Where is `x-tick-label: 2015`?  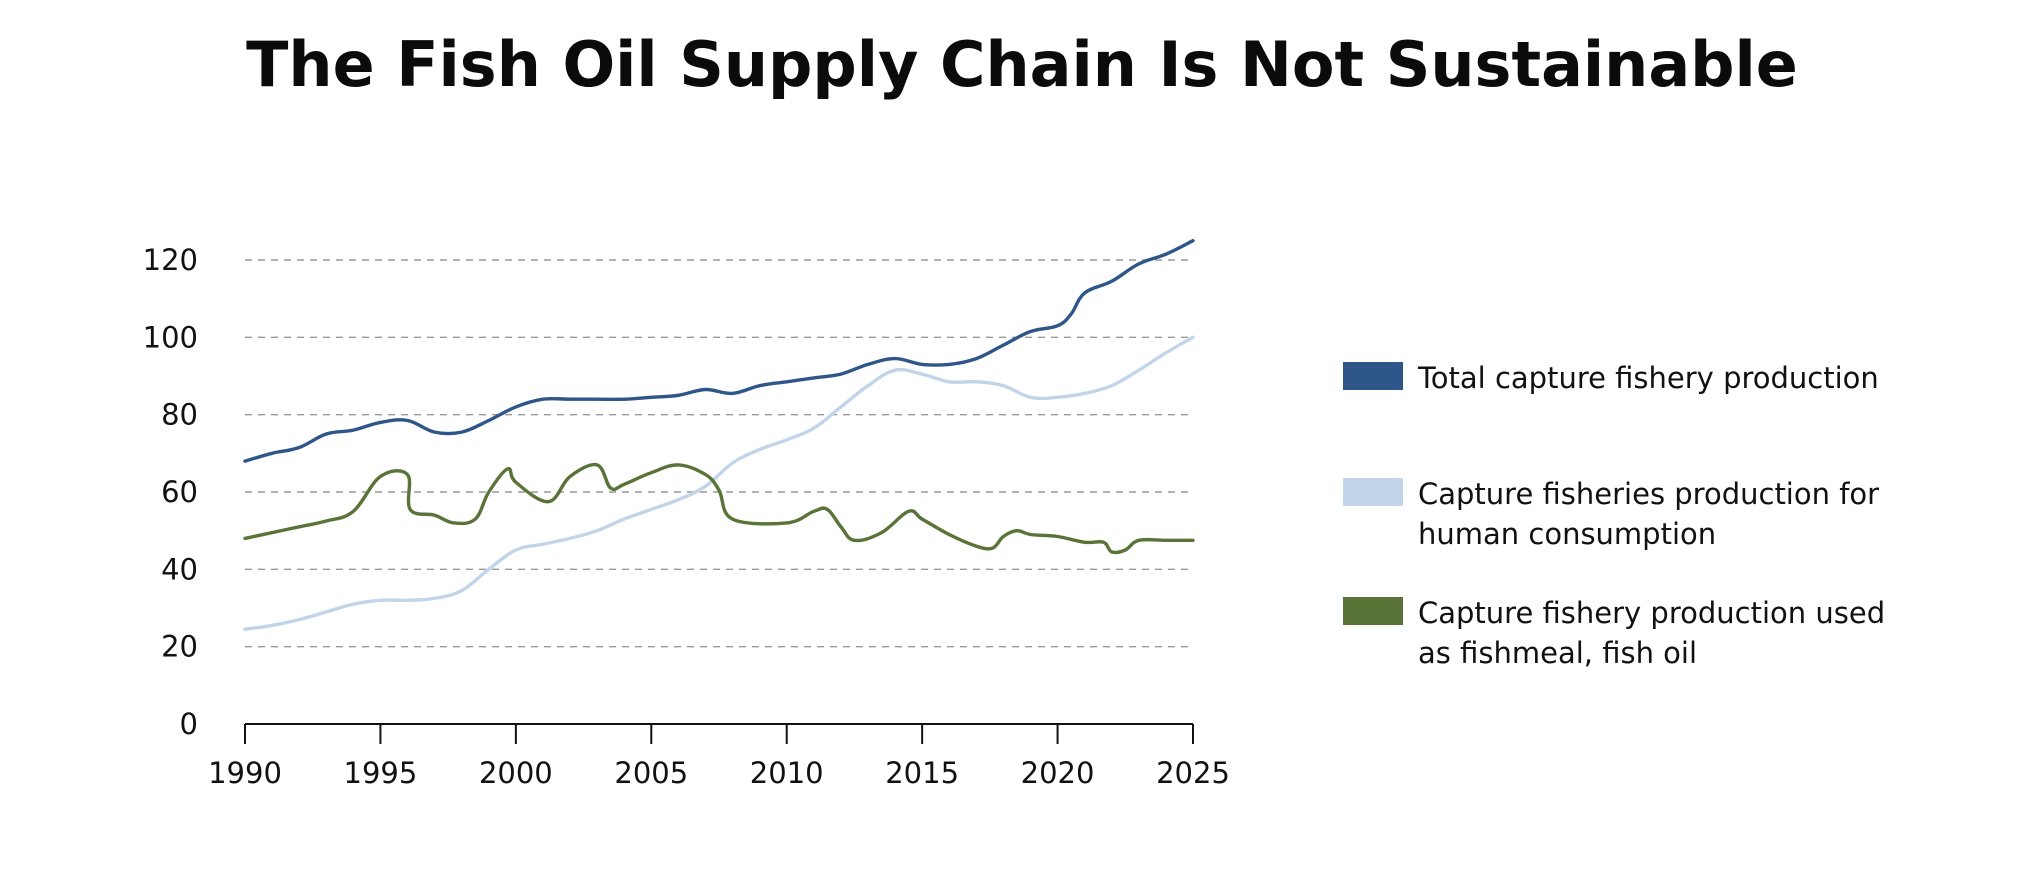 x-tick-label: 2015 is located at coordinates (922, 773).